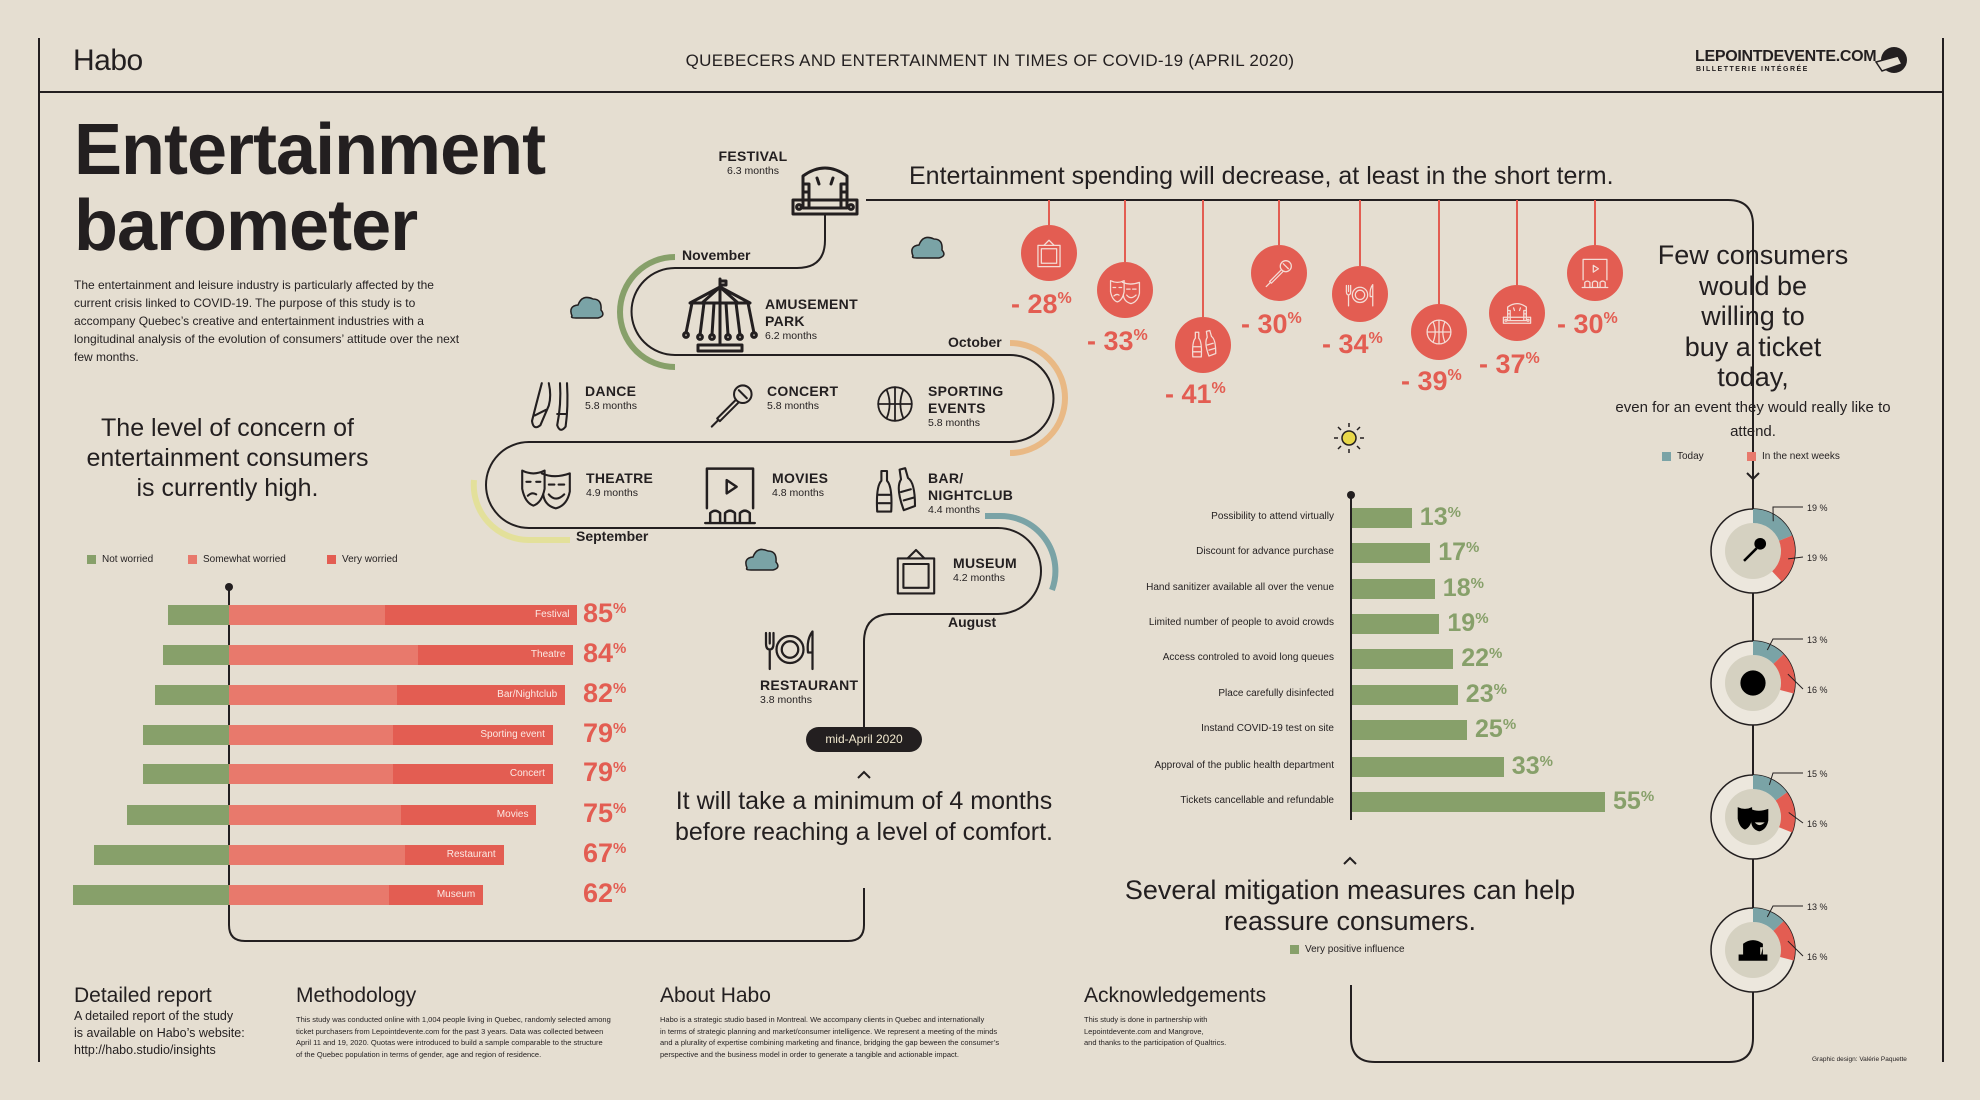 Image resolution: width=1980 pixels, height=1100 pixels. I want to click on legend-very-worried: Very worried, so click(362, 559).